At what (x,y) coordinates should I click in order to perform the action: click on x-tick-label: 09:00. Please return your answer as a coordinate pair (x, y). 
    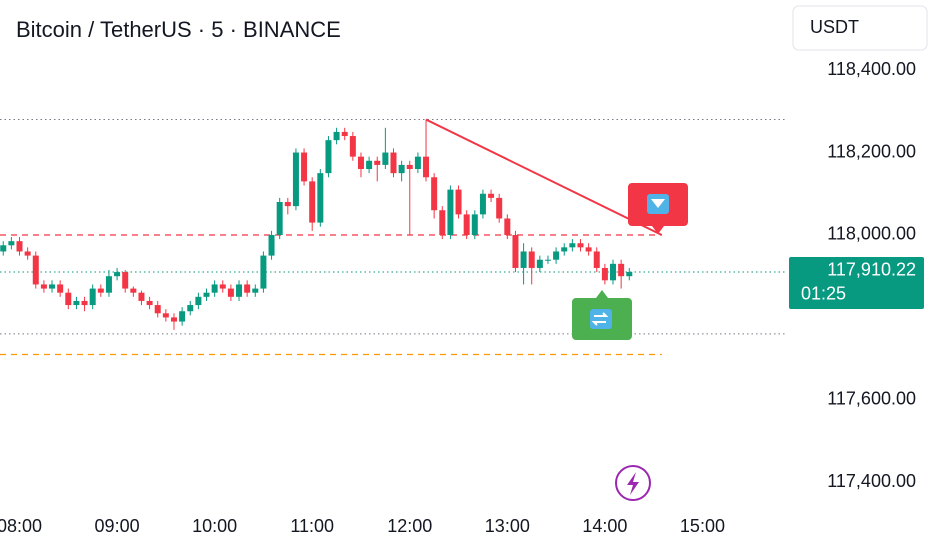
    Looking at the image, I should click on (117, 526).